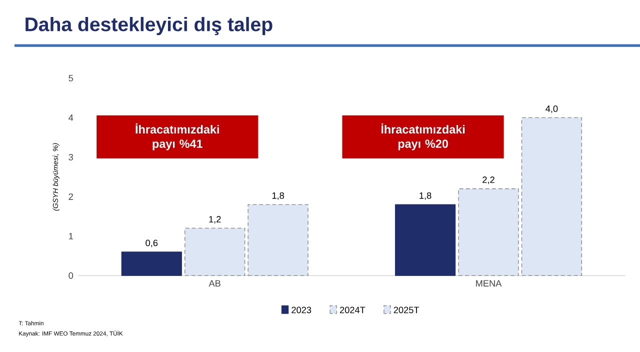 Image resolution: width=640 pixels, height=352 pixels. What do you see at coordinates (423, 136) in the screenshot?
I see `annotation: İhracatımızdaki payı %20` at bounding box center [423, 136].